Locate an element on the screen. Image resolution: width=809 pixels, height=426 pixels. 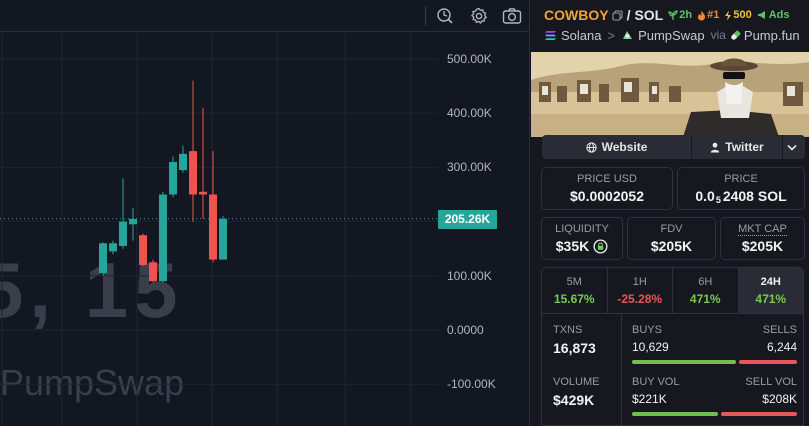
age-badge-text: 2h is located at coordinates (686, 15).